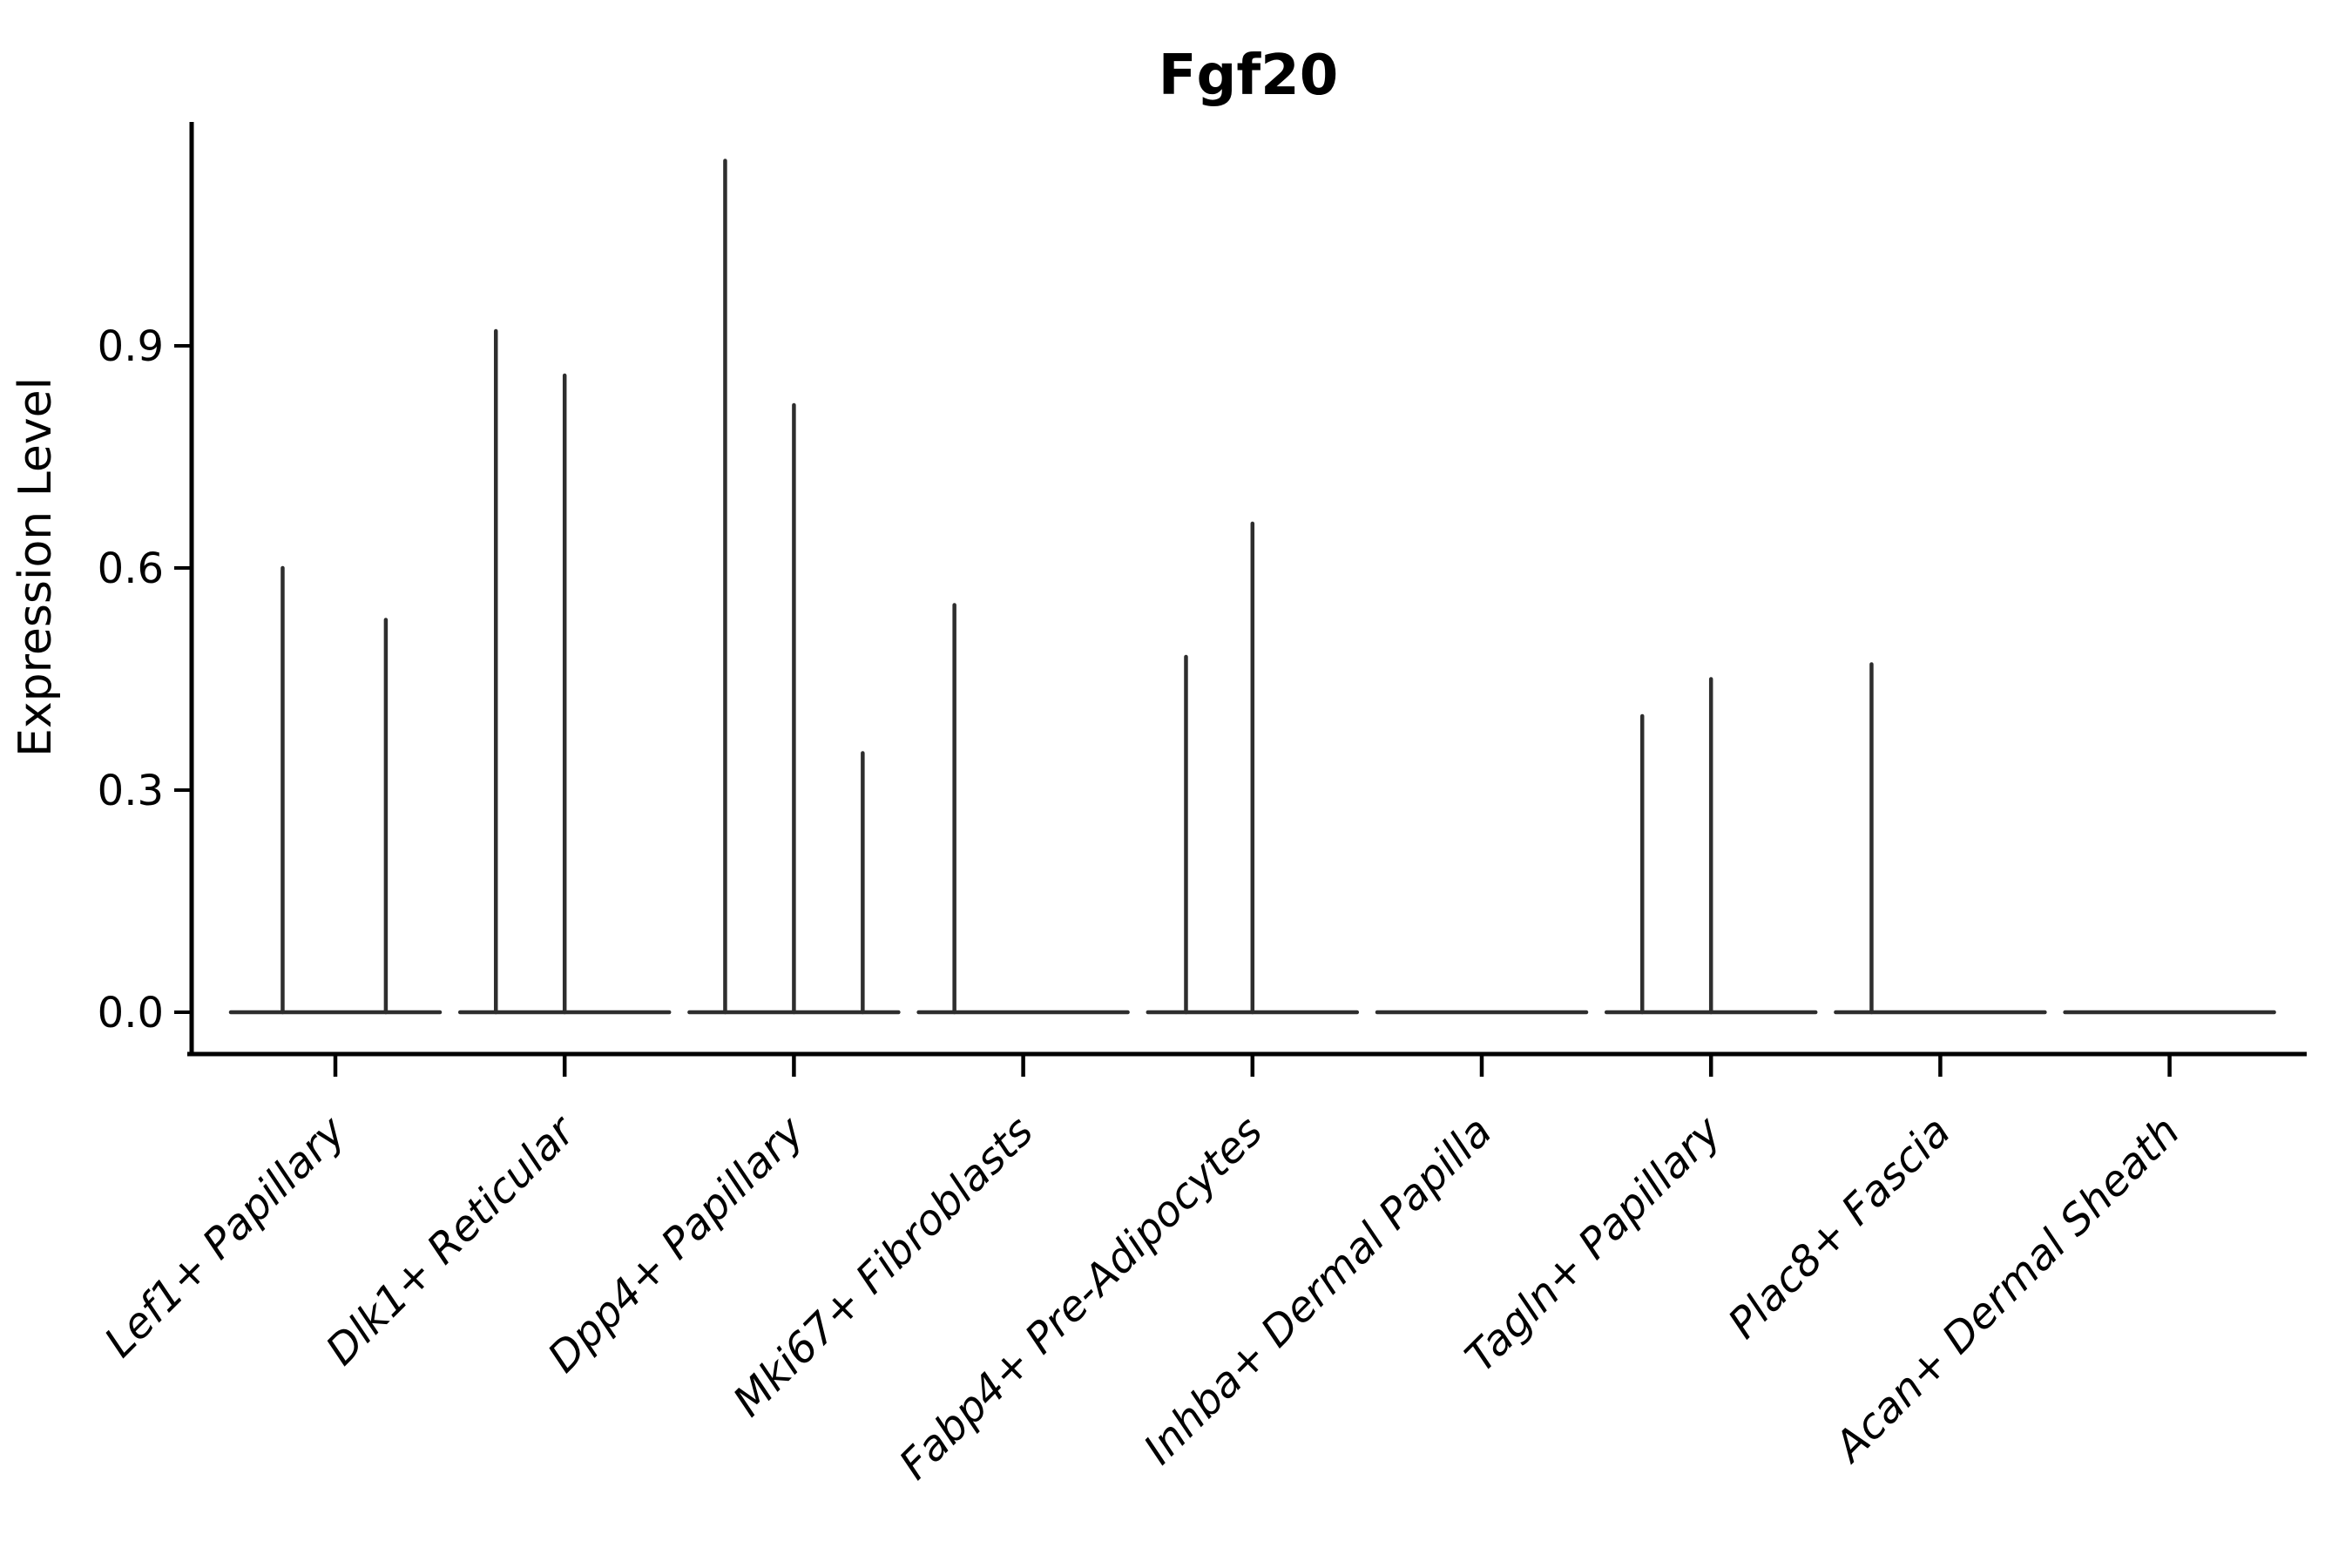 This screenshot has width=2352, height=1568. Describe the element at coordinates (36, 567) in the screenshot. I see `y-axis-label: Expression Level` at that location.